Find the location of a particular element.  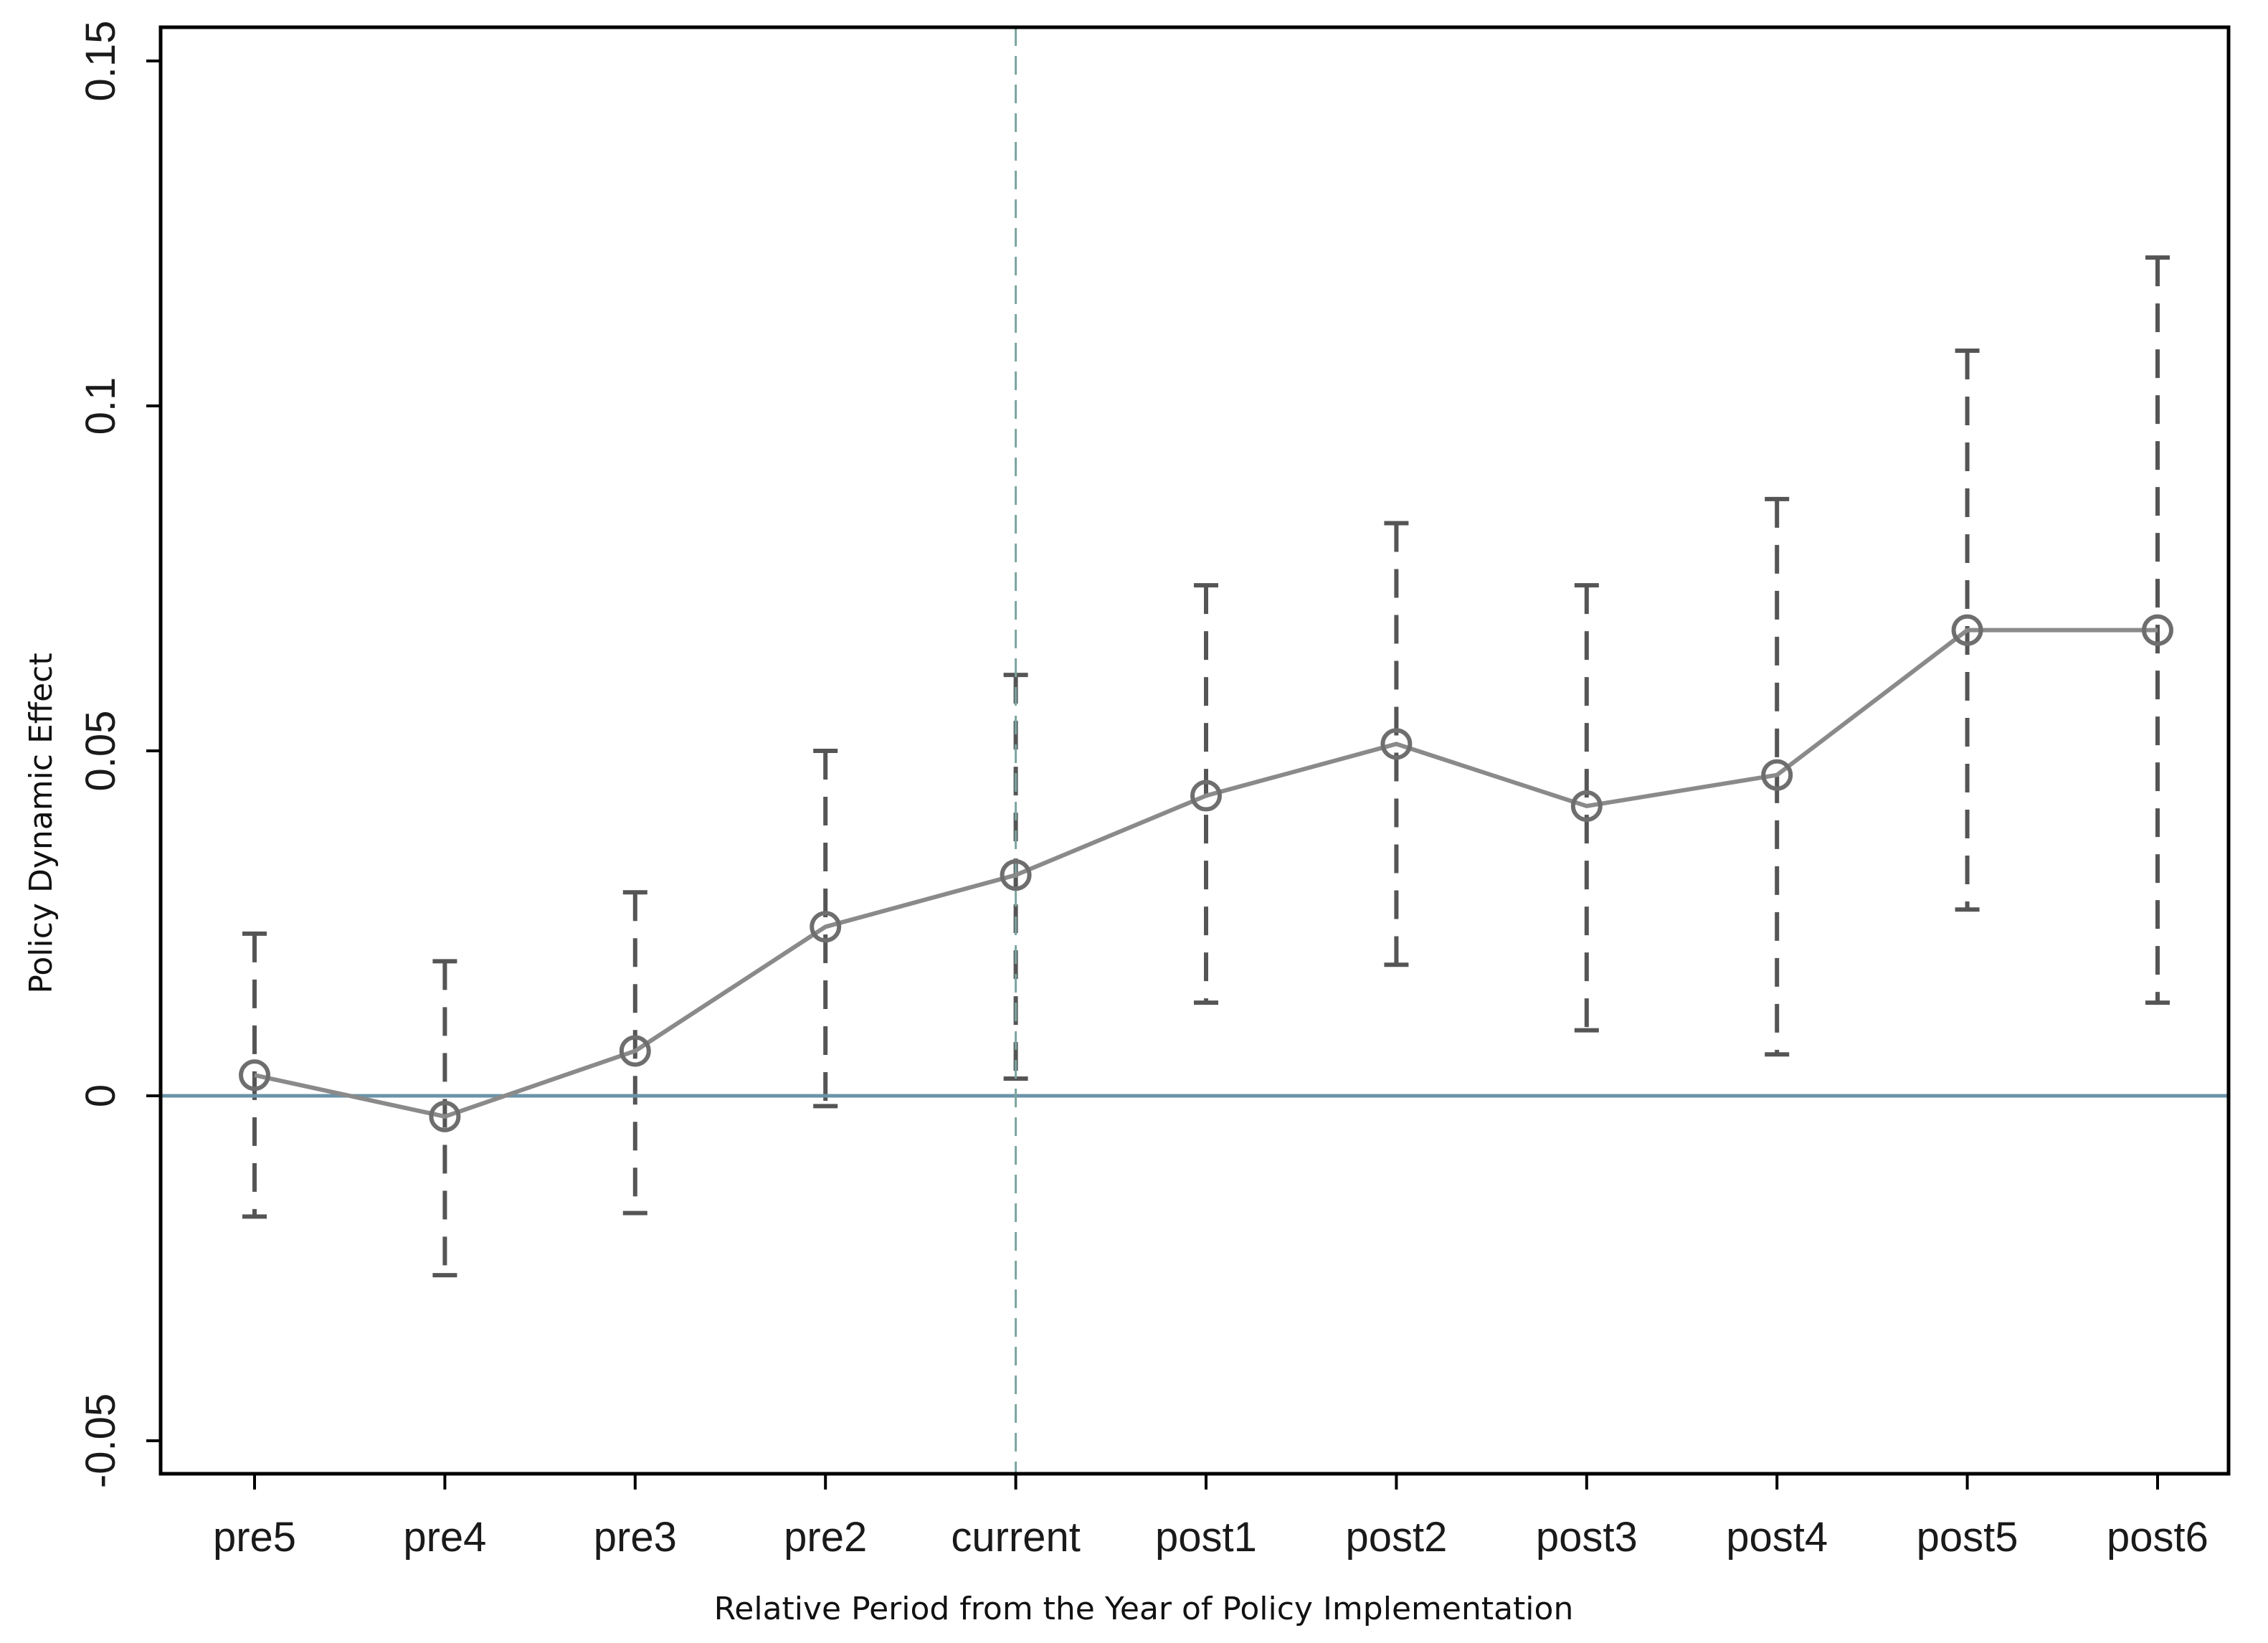

point-post4 is located at coordinates (1777, 775).